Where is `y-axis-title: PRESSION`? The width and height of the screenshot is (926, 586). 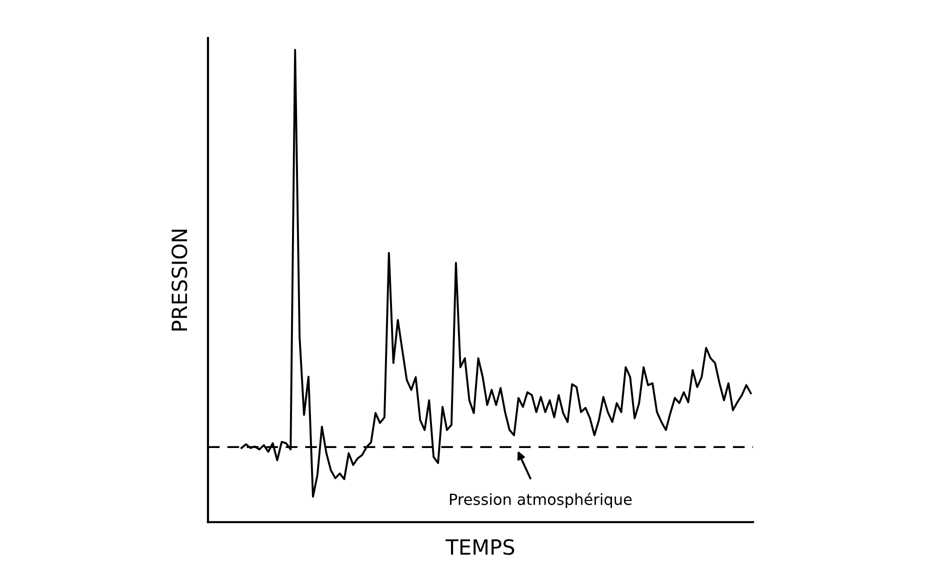
y-axis-title: PRESSION is located at coordinates (180, 280).